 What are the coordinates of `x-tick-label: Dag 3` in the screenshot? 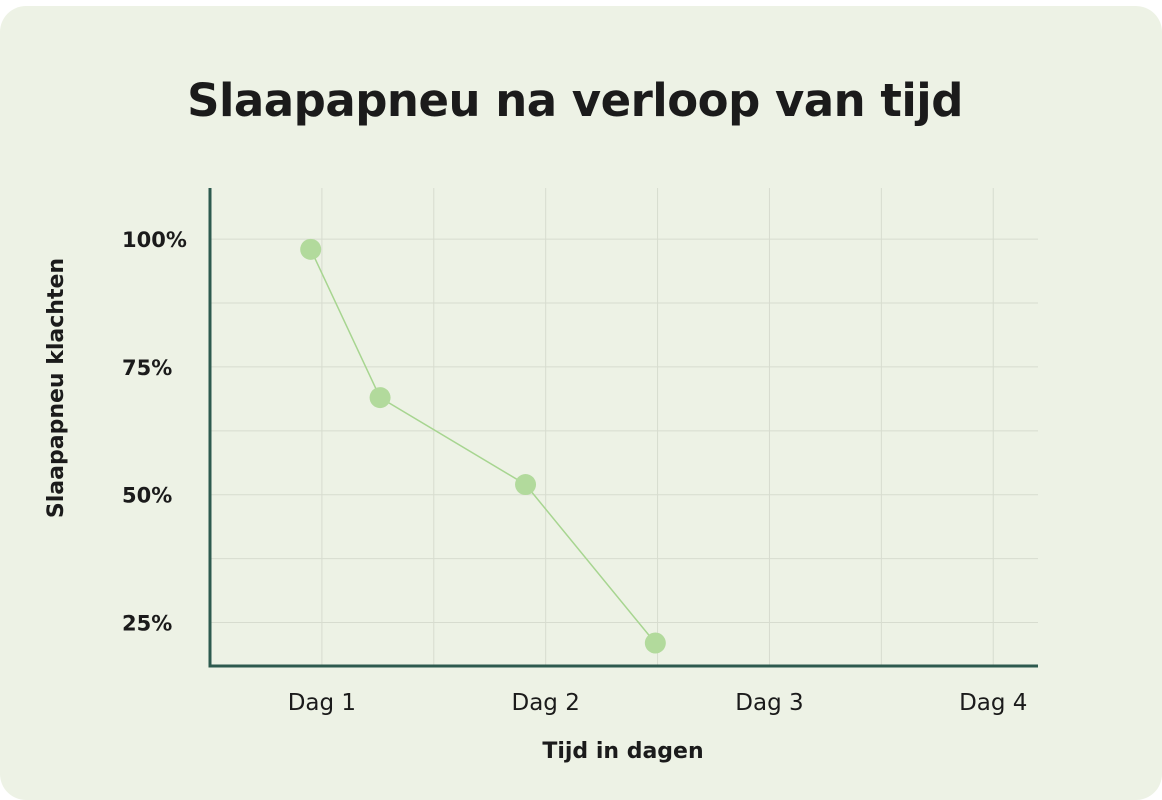 It's located at (769, 703).